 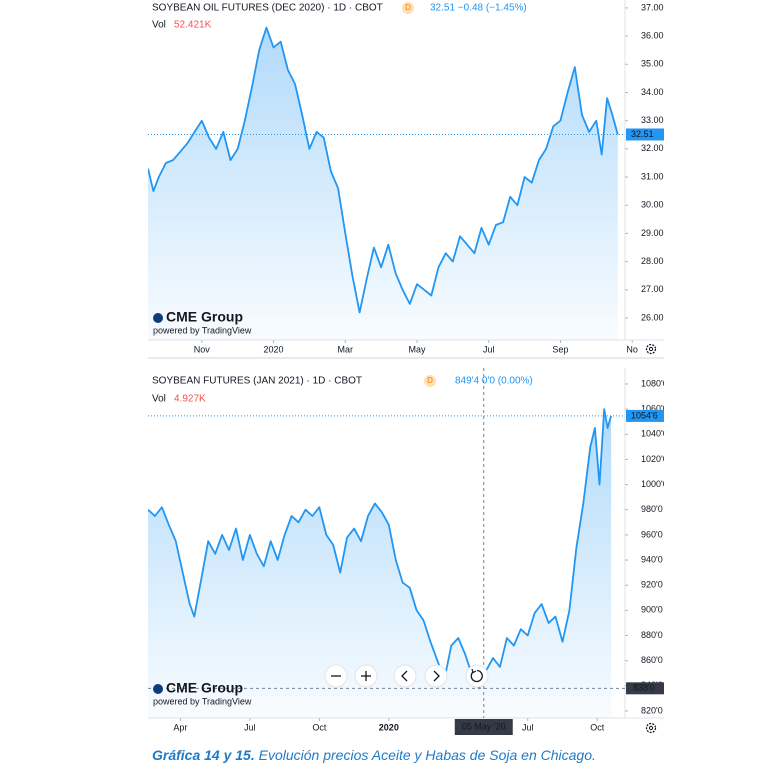 I want to click on y-tick-label: 900'0, so click(x=652, y=610).